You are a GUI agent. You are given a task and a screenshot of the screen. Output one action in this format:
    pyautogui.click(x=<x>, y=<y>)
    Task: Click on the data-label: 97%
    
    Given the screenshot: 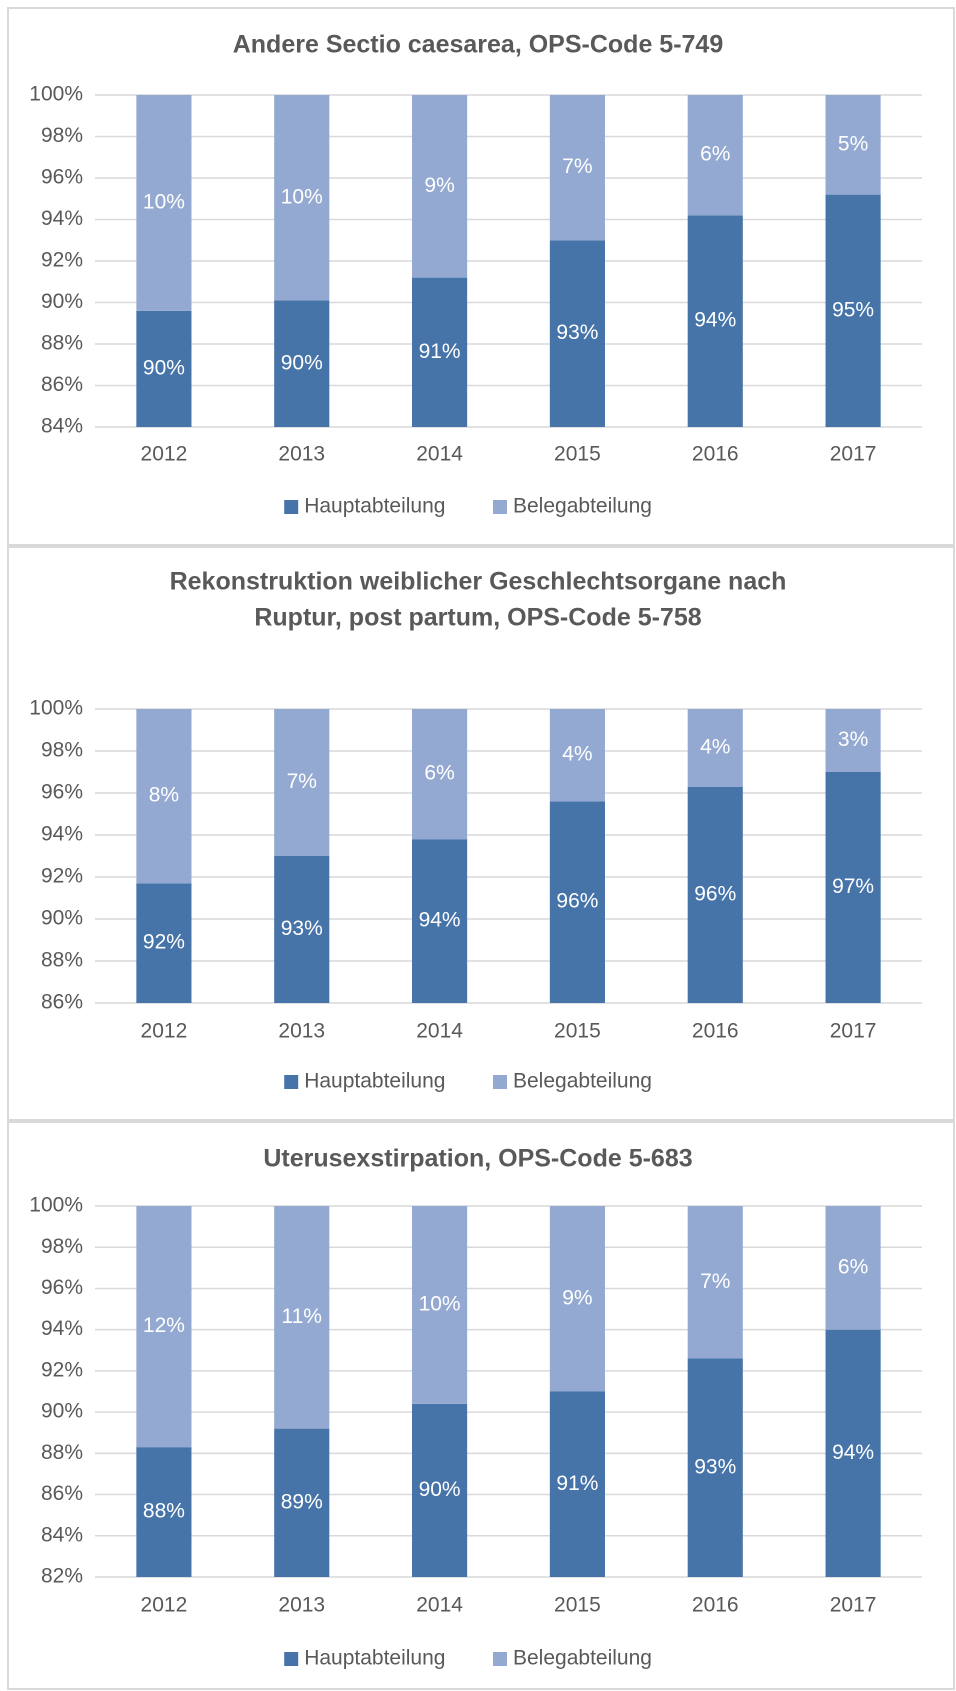 What is the action you would take?
    pyautogui.click(x=853, y=886)
    